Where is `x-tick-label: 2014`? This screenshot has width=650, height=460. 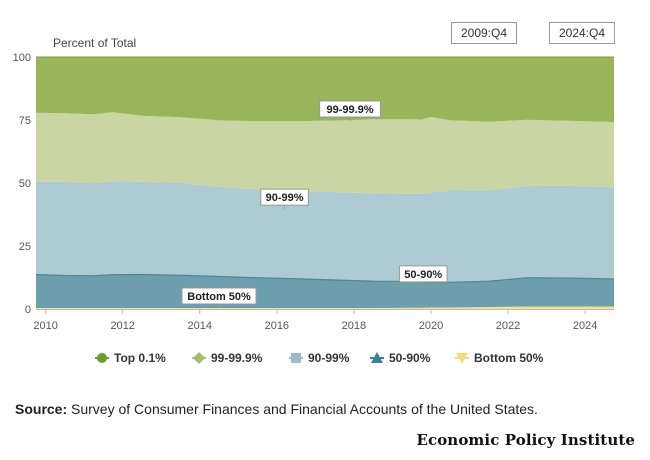
x-tick-label: 2014 is located at coordinates (200, 326).